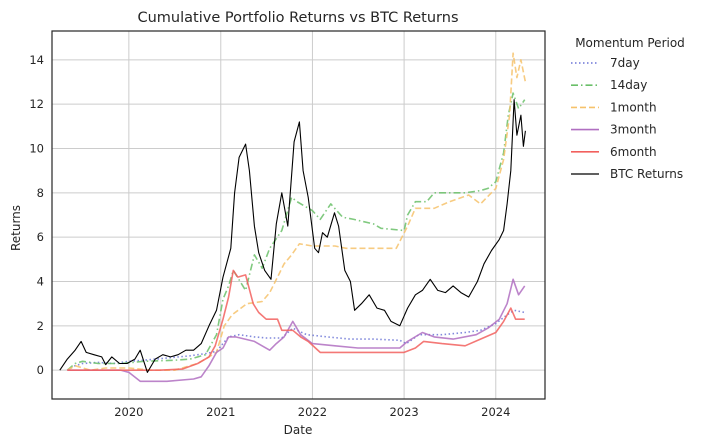  I want to click on y-tick-label: 2, so click(40, 326).